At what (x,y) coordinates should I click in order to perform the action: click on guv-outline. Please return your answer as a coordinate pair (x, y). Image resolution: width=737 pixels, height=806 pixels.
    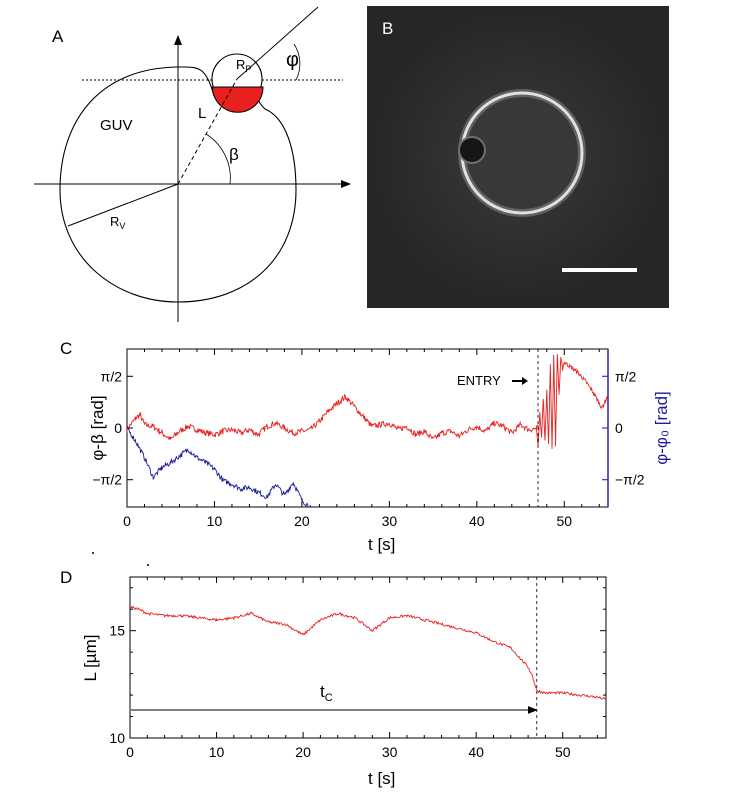
    Looking at the image, I should click on (178, 184).